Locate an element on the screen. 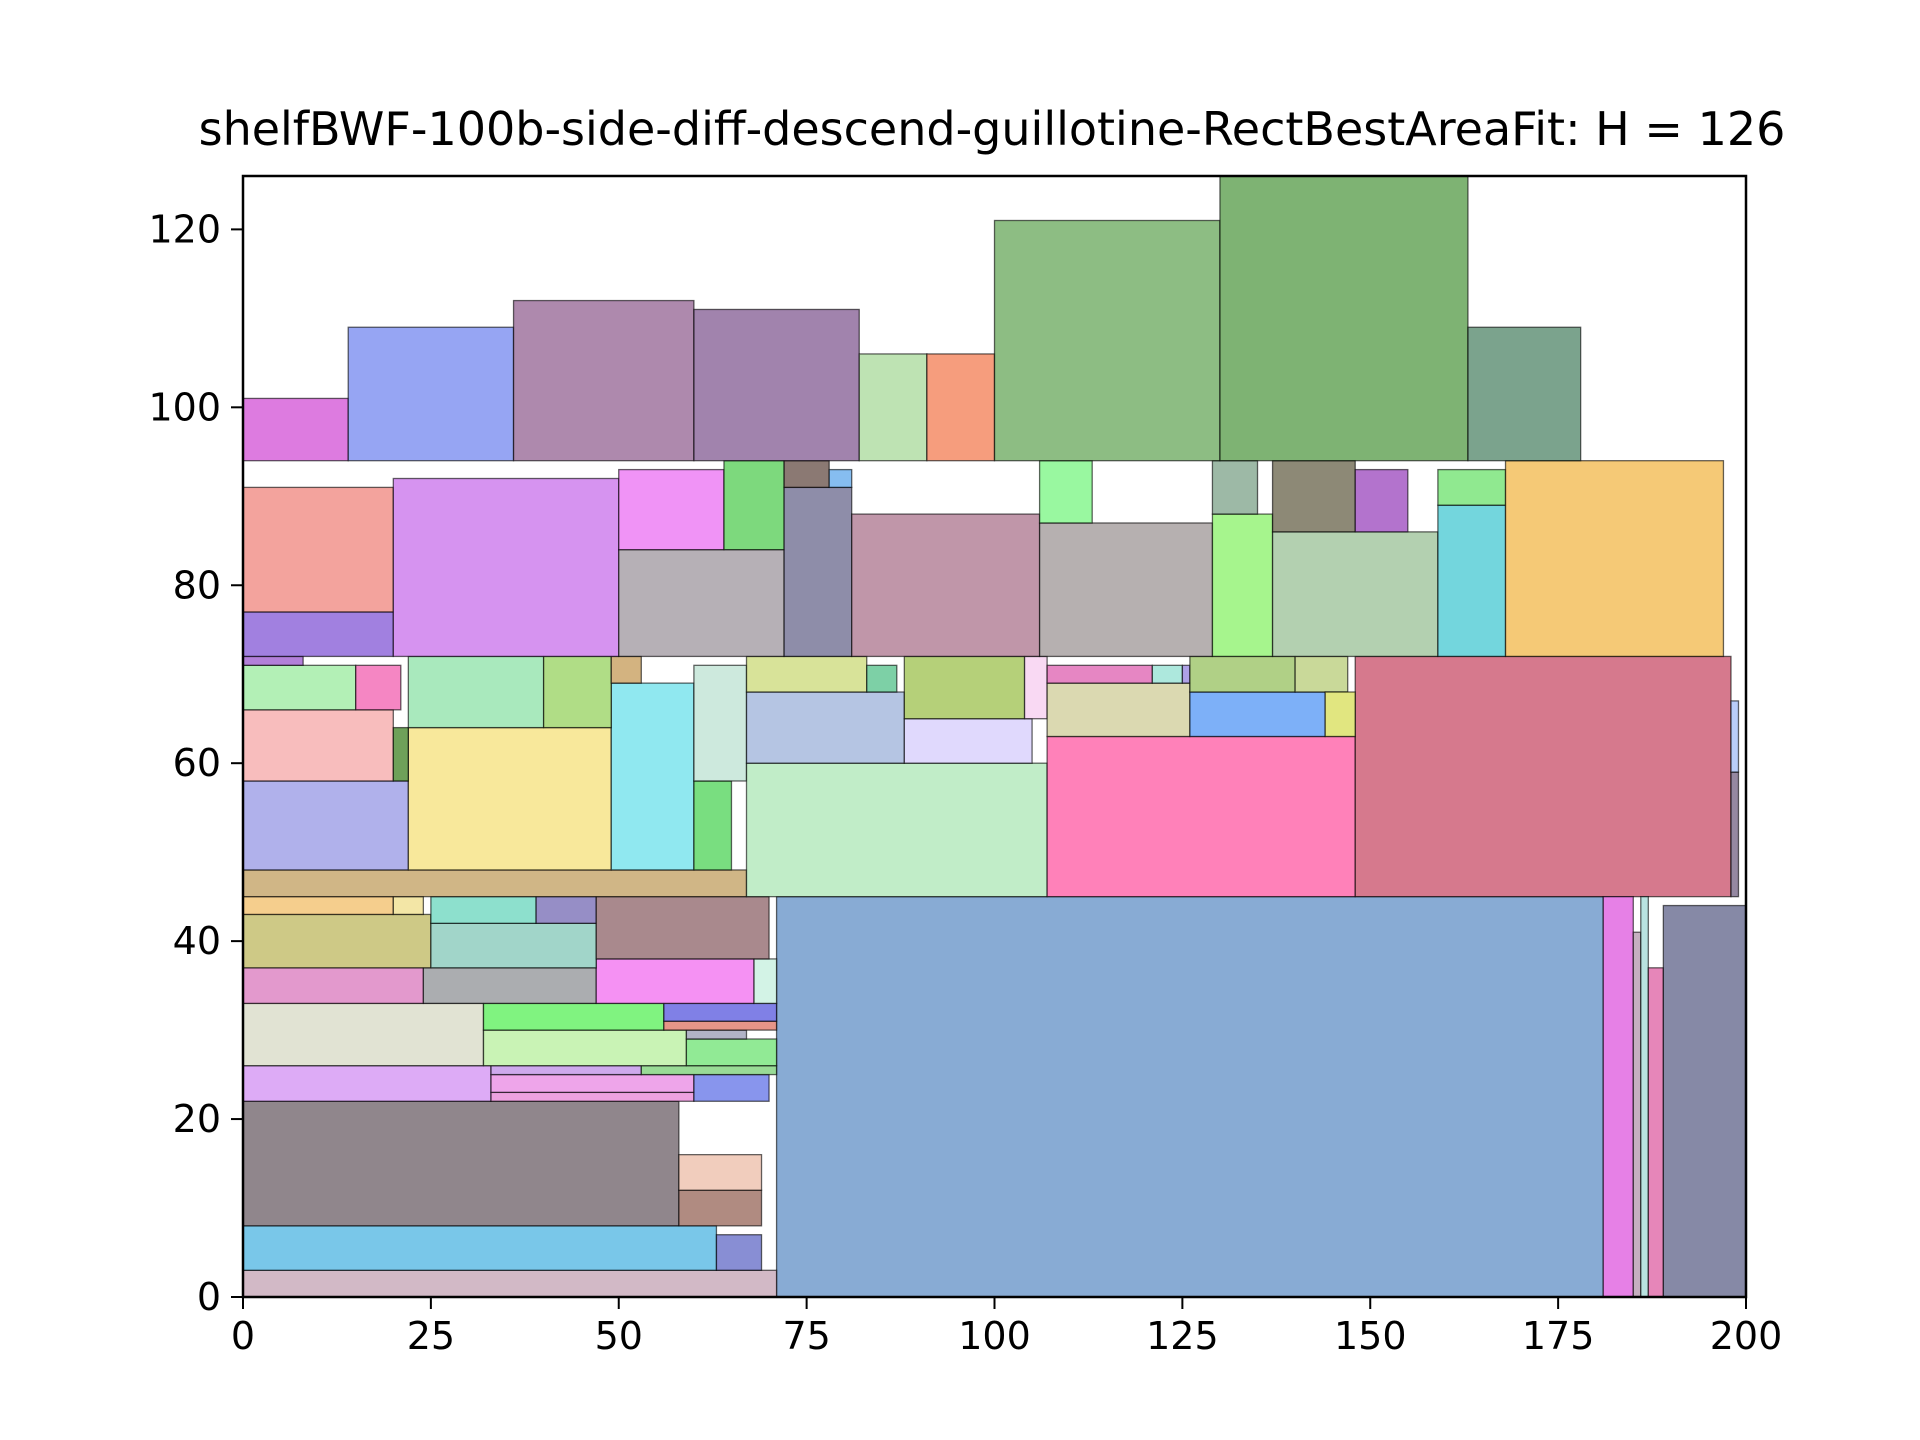 The image size is (1920, 1440). x-tick-label: 75 is located at coordinates (806, 1336).